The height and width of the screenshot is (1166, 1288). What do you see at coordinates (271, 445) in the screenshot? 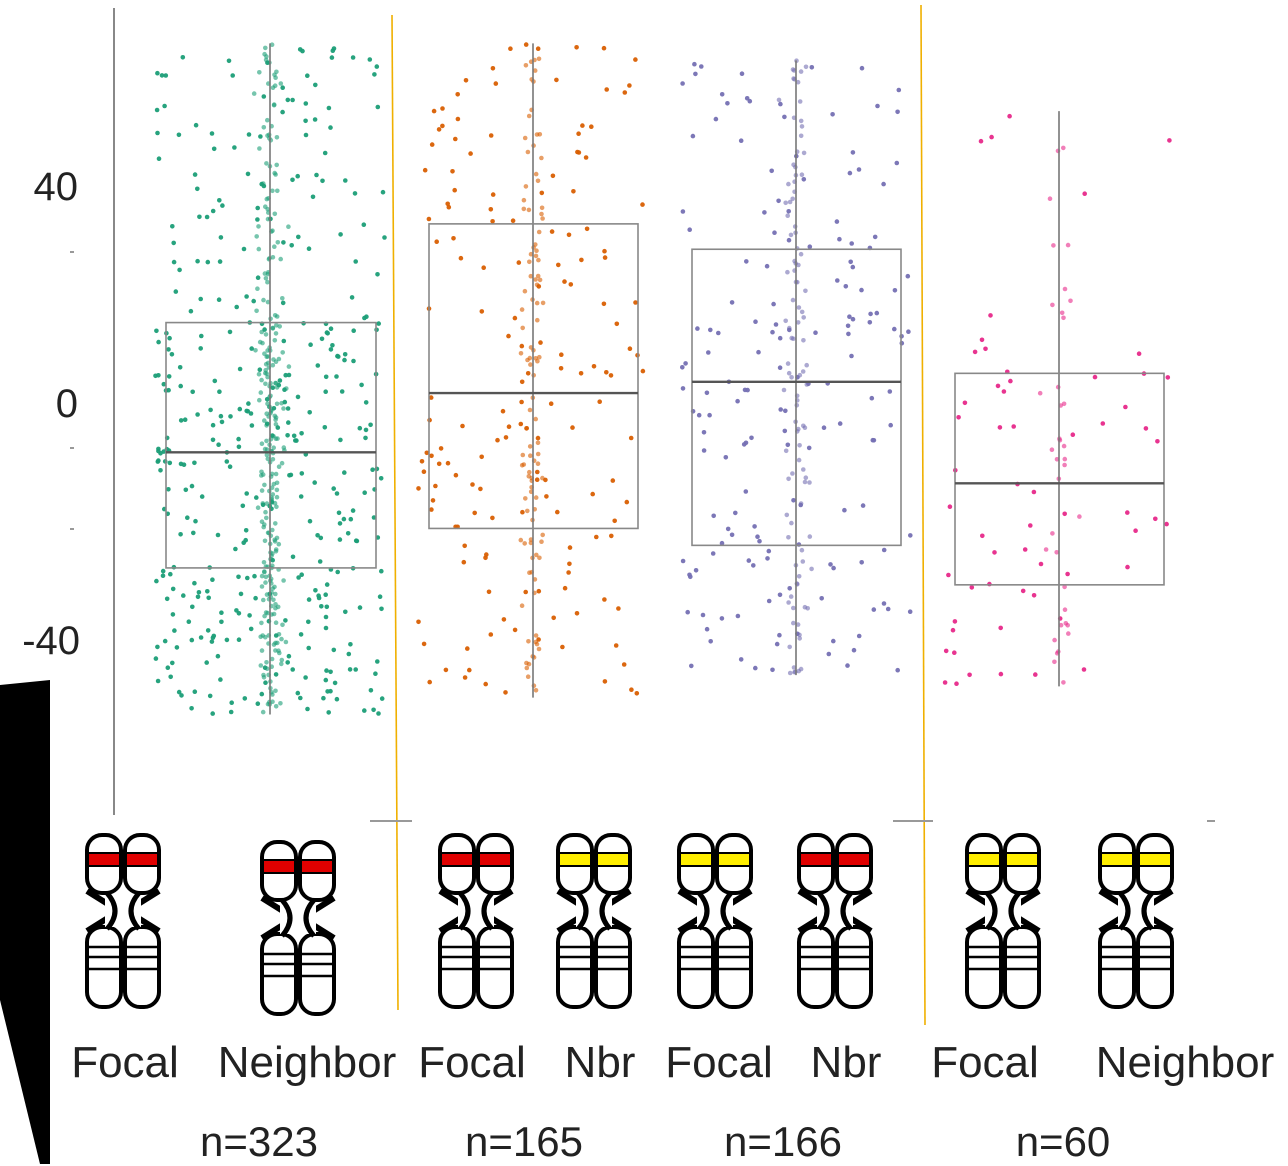
I see `box` at bounding box center [271, 445].